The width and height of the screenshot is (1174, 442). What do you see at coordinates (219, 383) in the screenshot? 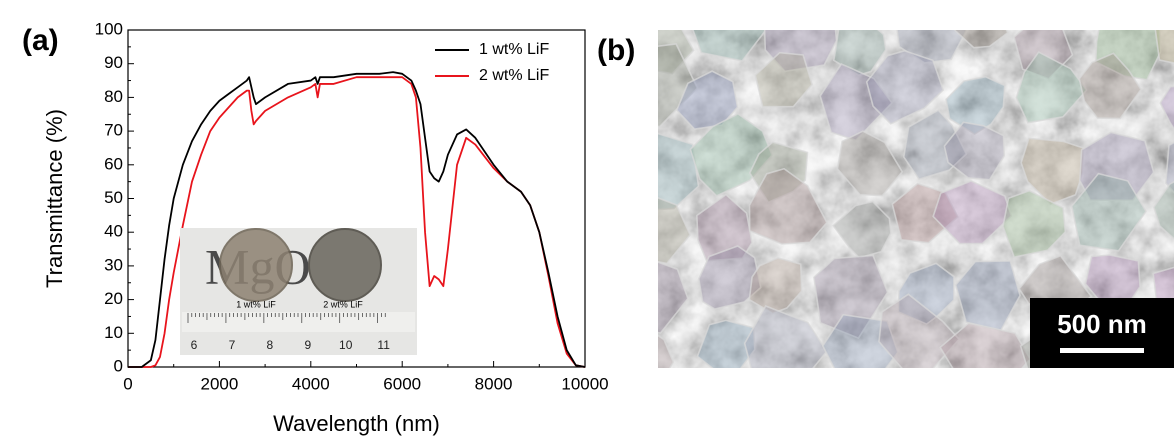
I see `x-tick-label: 2000` at bounding box center [219, 383].